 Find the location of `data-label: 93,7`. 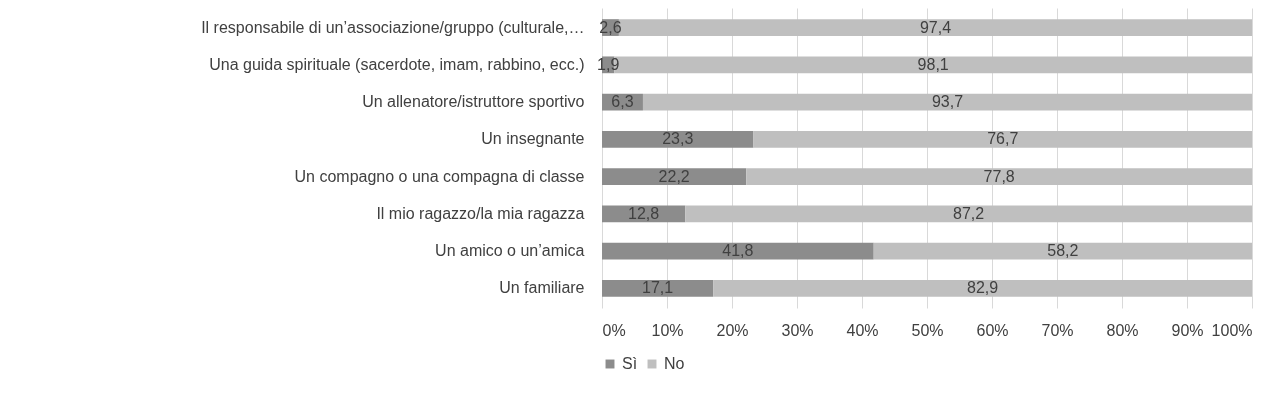

data-label: 93,7 is located at coordinates (947, 102).